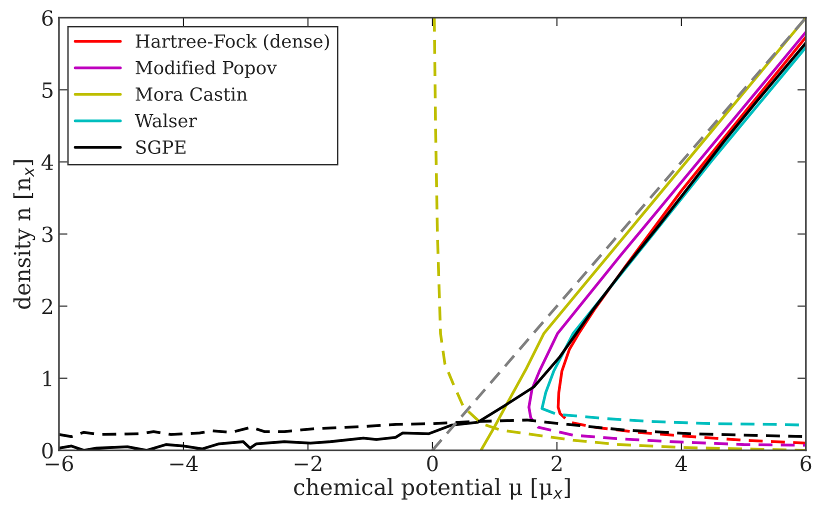 This screenshot has height=506, width=819. Describe the element at coordinates (192, 94) in the screenshot. I see `legend-label: Mora Castin` at that location.